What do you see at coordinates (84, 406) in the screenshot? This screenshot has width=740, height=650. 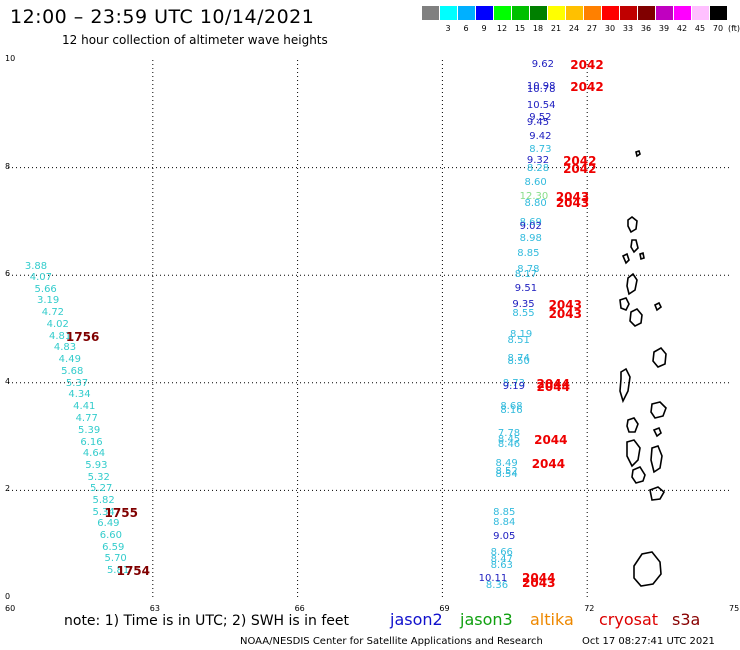 I see `wave-height-reading: 4.41` at bounding box center [84, 406].